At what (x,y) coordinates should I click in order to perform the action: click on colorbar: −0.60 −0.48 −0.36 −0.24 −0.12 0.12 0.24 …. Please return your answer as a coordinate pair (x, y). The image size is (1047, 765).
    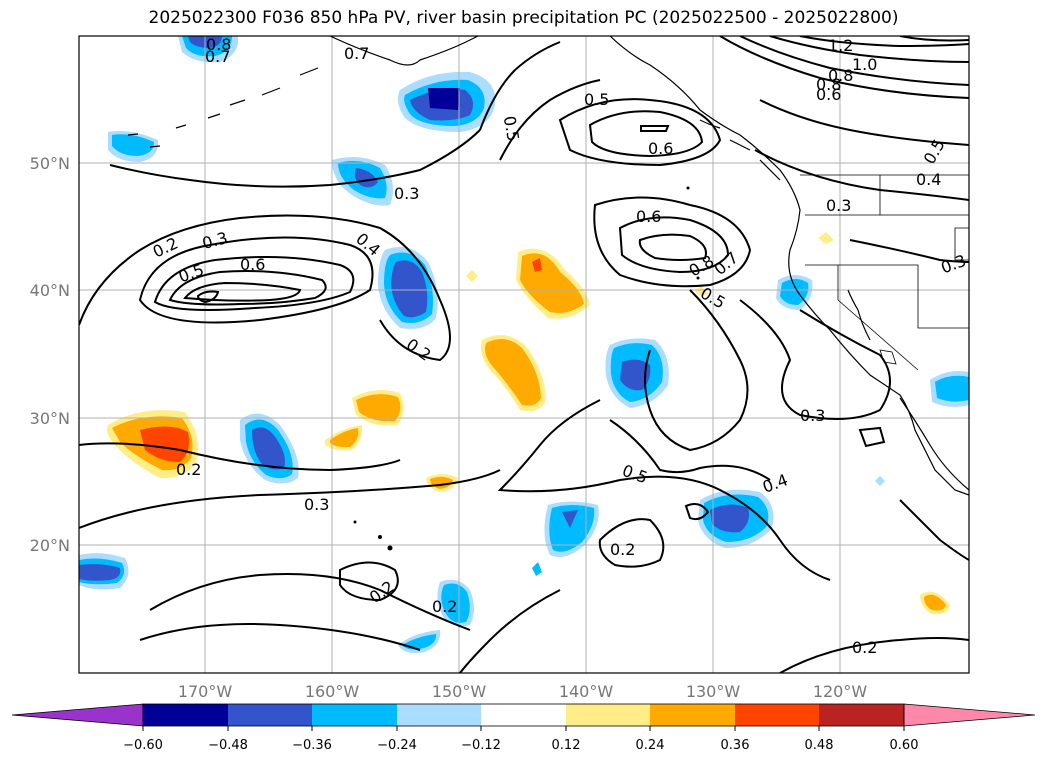
    Looking at the image, I should click on (523, 728).